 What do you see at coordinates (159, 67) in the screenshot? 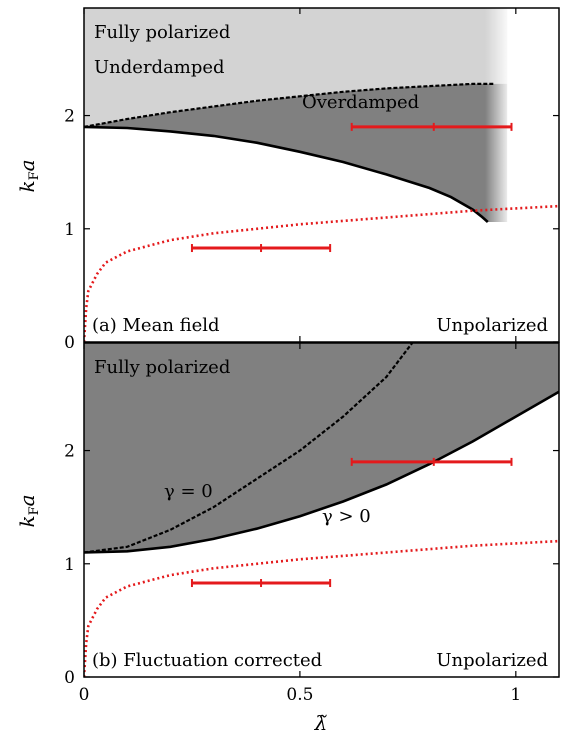
I see `label-underdamped: Underdamped` at bounding box center [159, 67].